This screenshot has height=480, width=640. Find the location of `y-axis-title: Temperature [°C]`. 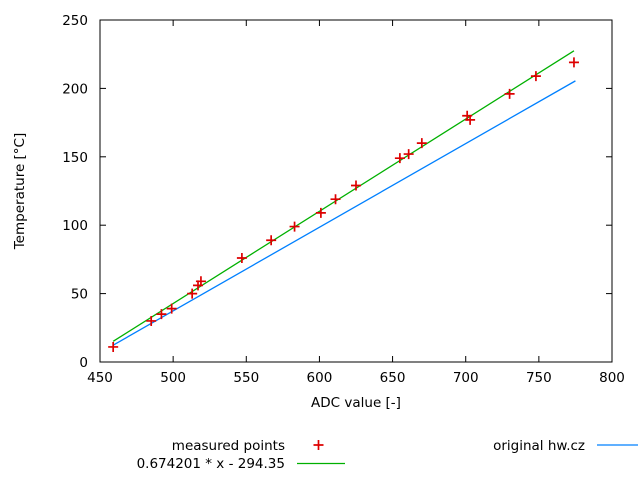

y-axis-title: Temperature [°C] is located at coordinates (20, 192).